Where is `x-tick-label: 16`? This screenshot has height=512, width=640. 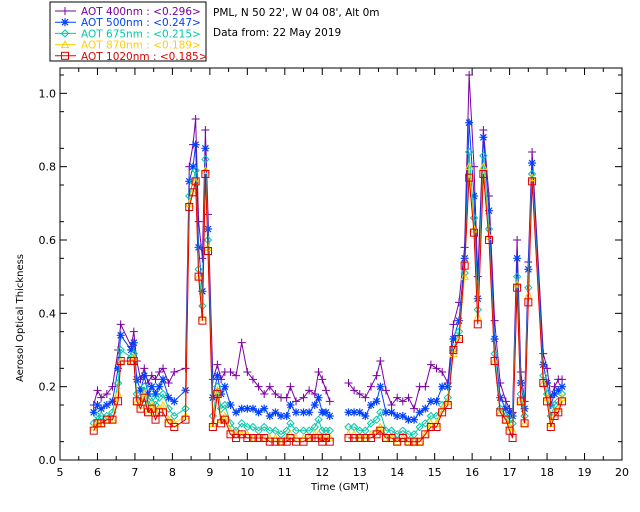
x-tick-label: 16 is located at coordinates (472, 472).